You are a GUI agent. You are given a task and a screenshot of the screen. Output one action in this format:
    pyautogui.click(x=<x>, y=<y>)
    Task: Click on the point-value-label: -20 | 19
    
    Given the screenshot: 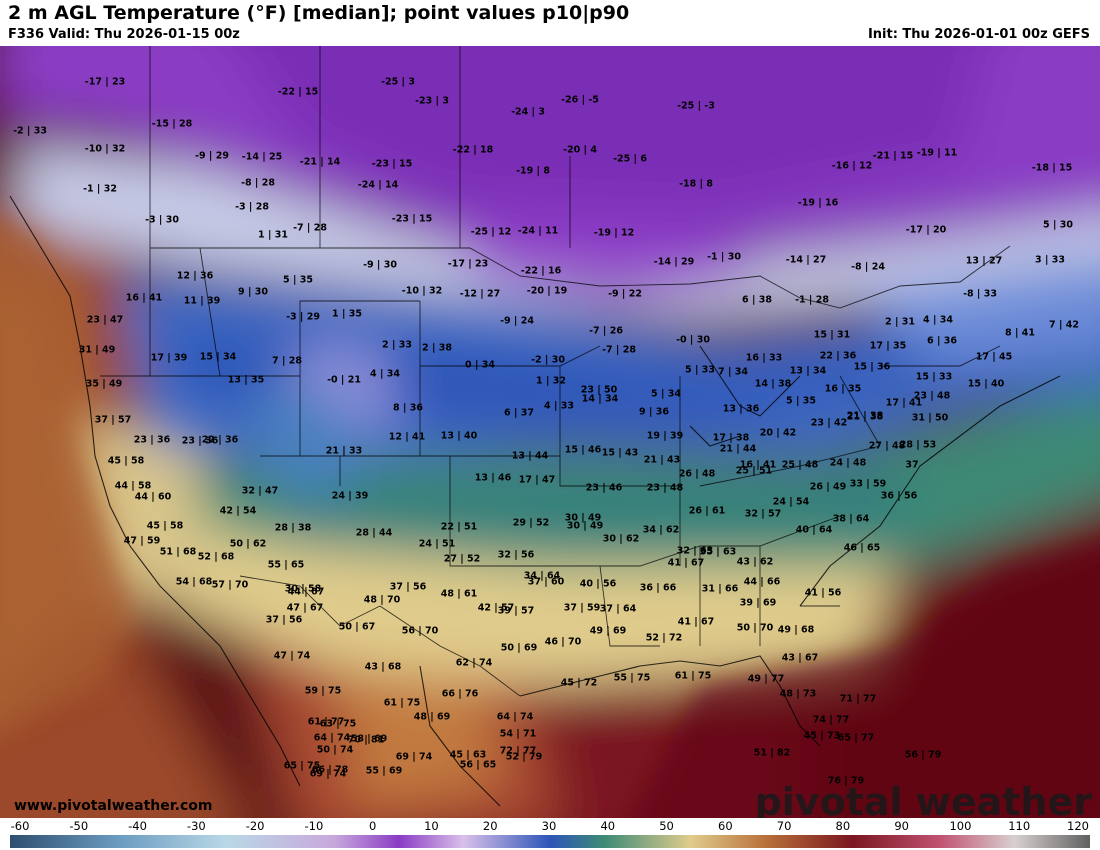 What is the action you would take?
    pyautogui.click(x=547, y=291)
    